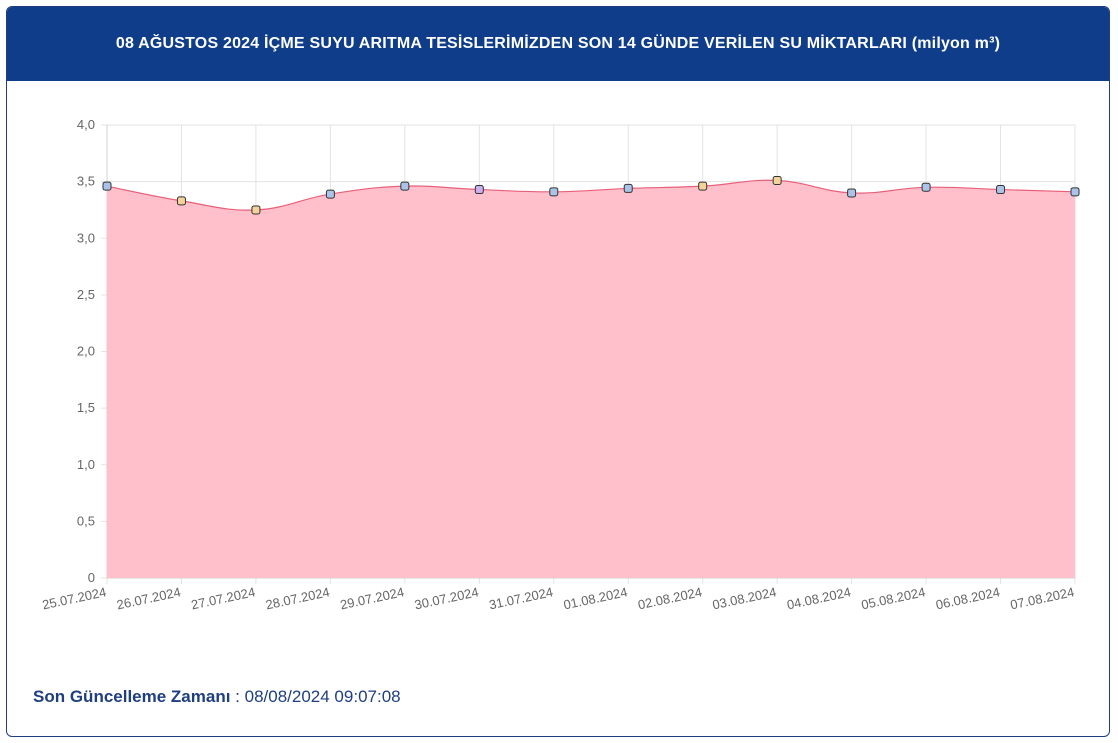 This screenshot has height=743, width=1118. I want to click on x-tick-label: 26.07.2024, so click(148, 598).